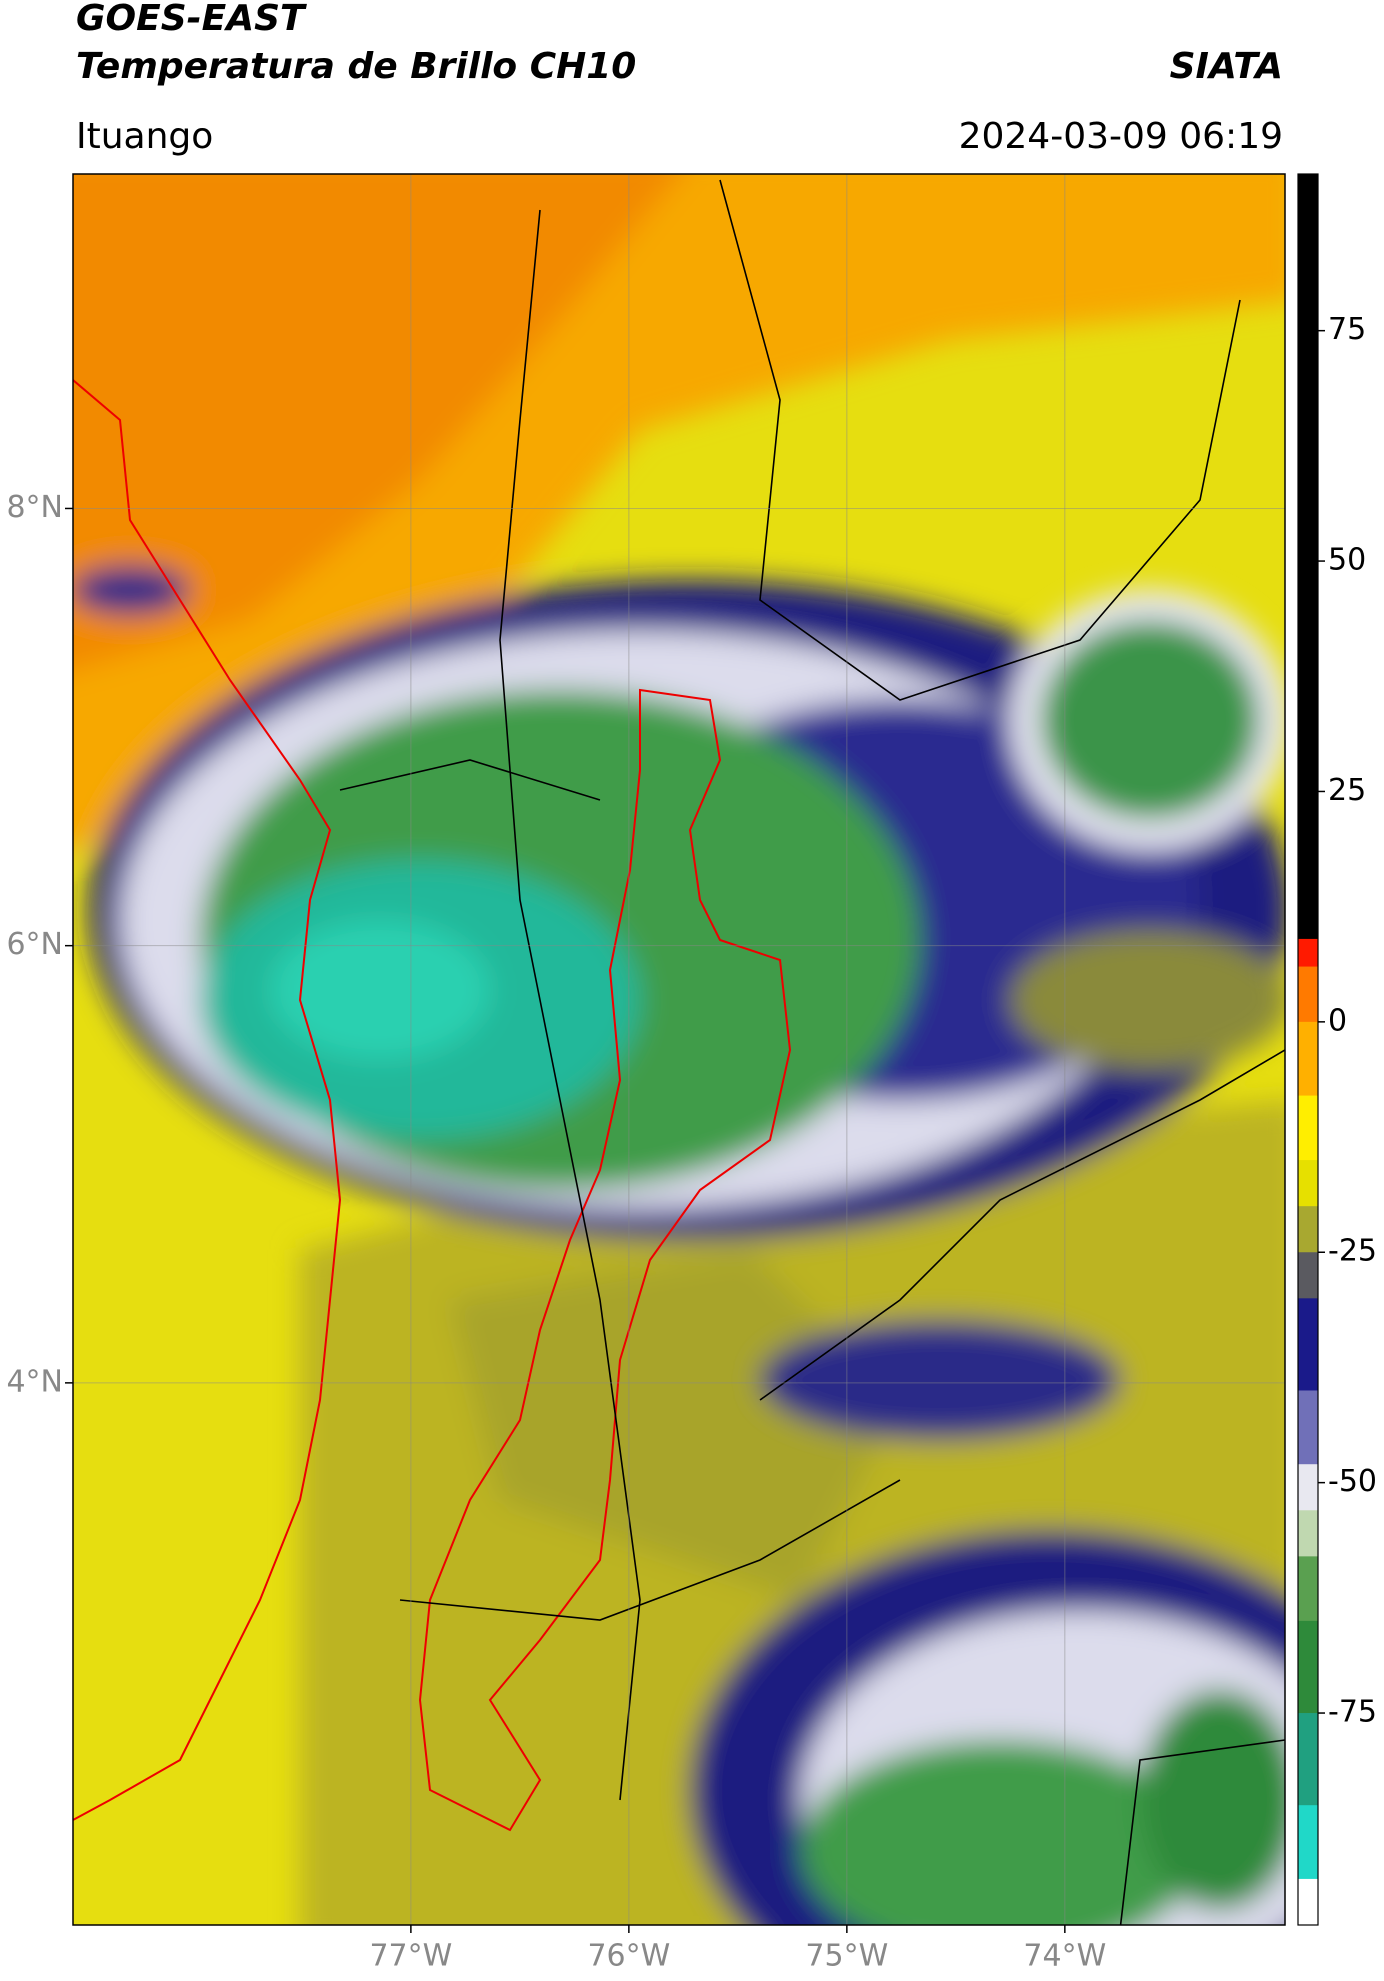  Describe the element at coordinates (356, 66) in the screenshot. I see `subtitle: Temperatura de Brillo CH10` at that location.